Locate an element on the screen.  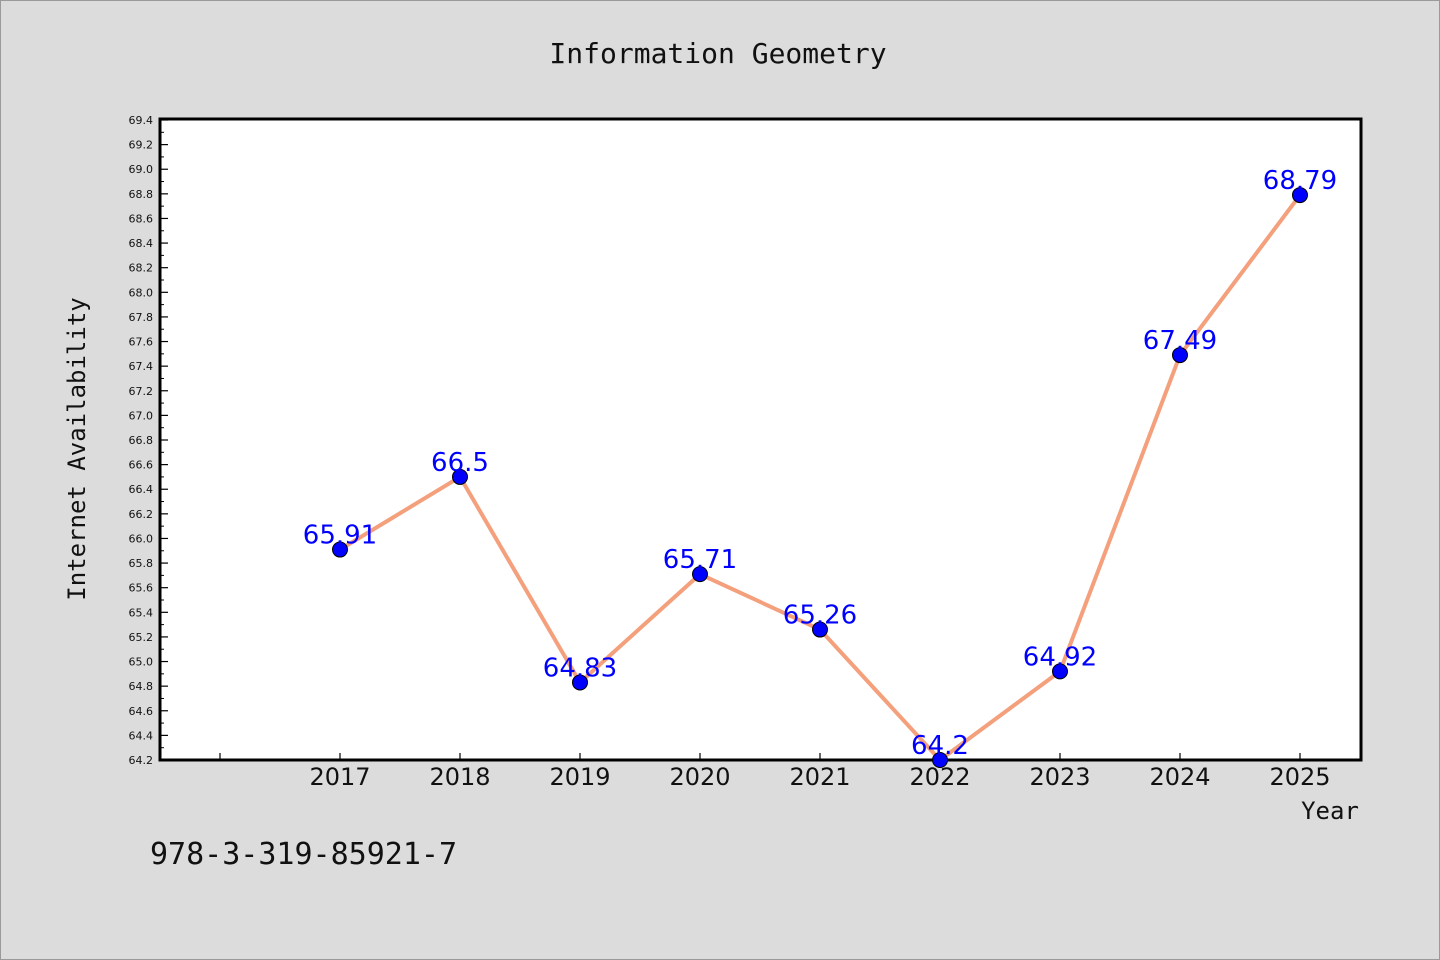
y-tick-label: 68.6 is located at coordinates (141, 218).